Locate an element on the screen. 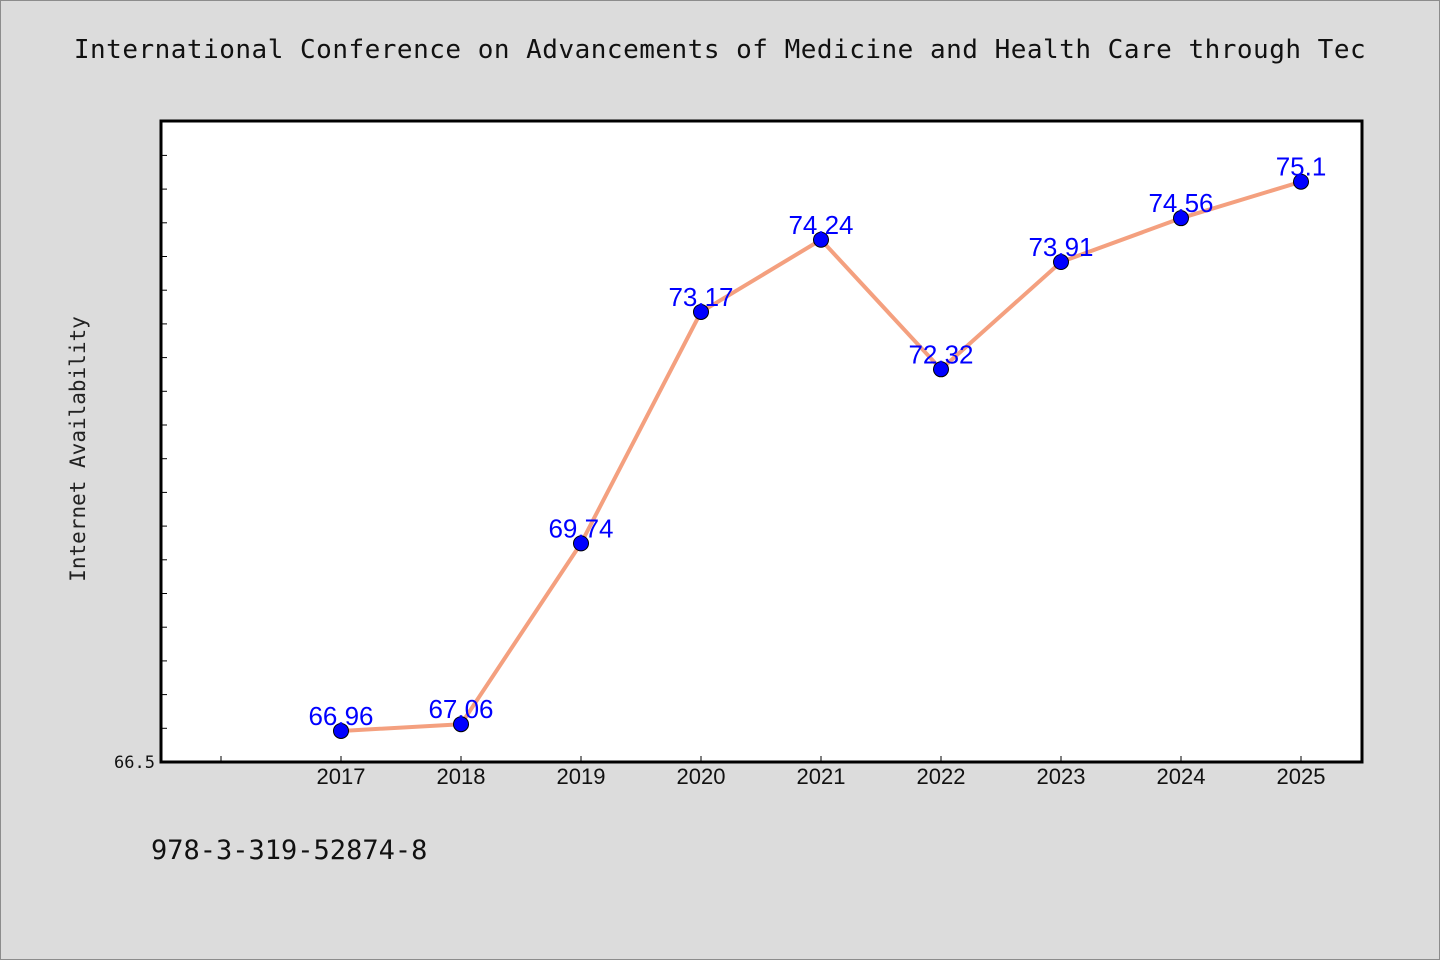 Image resolution: width=1440 pixels, height=960 pixels. x-tick-label: 2018 is located at coordinates (461, 776).